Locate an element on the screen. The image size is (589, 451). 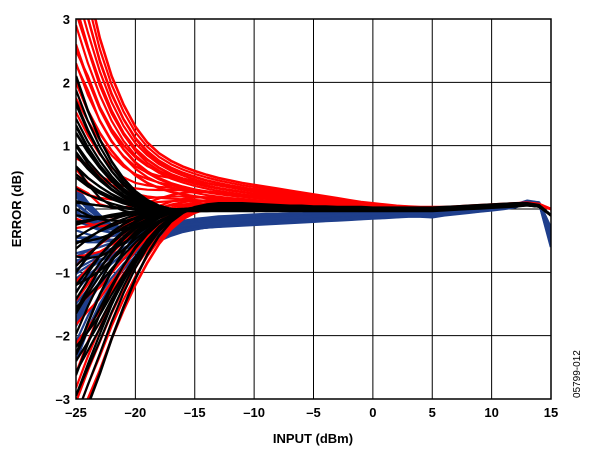
y-tick-label: –1 is located at coordinates (63, 272).